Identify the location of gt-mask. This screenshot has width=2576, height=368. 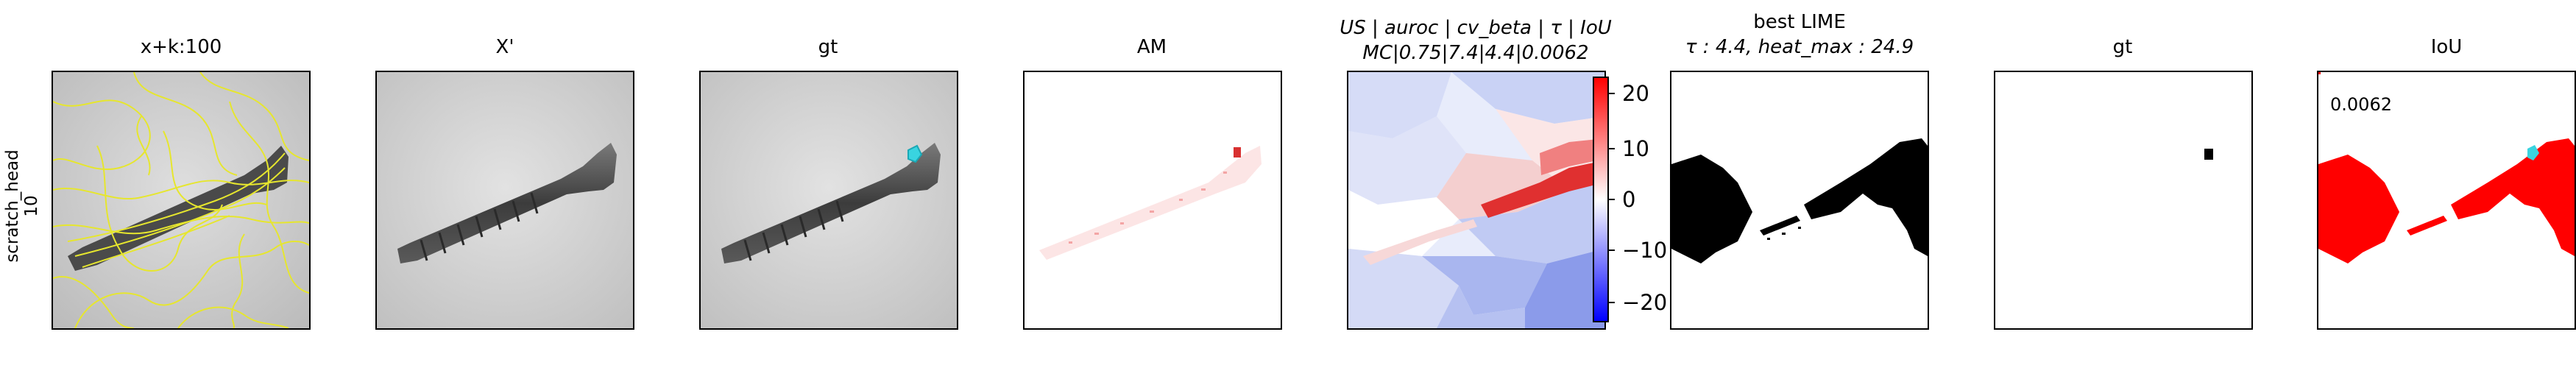
(2123, 200).